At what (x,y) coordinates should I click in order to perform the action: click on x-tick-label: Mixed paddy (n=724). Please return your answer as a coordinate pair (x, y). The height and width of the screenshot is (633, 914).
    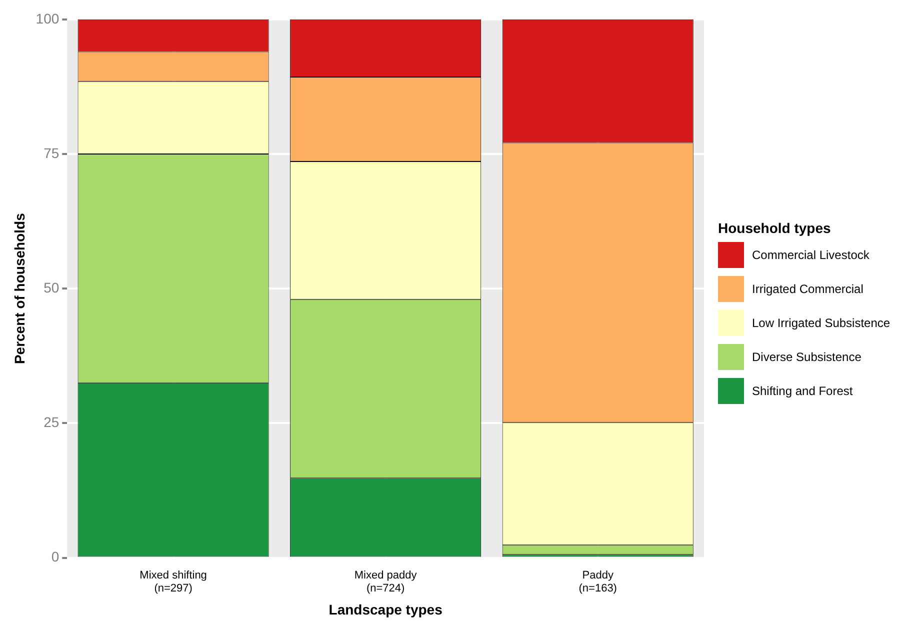
    Looking at the image, I should click on (386, 582).